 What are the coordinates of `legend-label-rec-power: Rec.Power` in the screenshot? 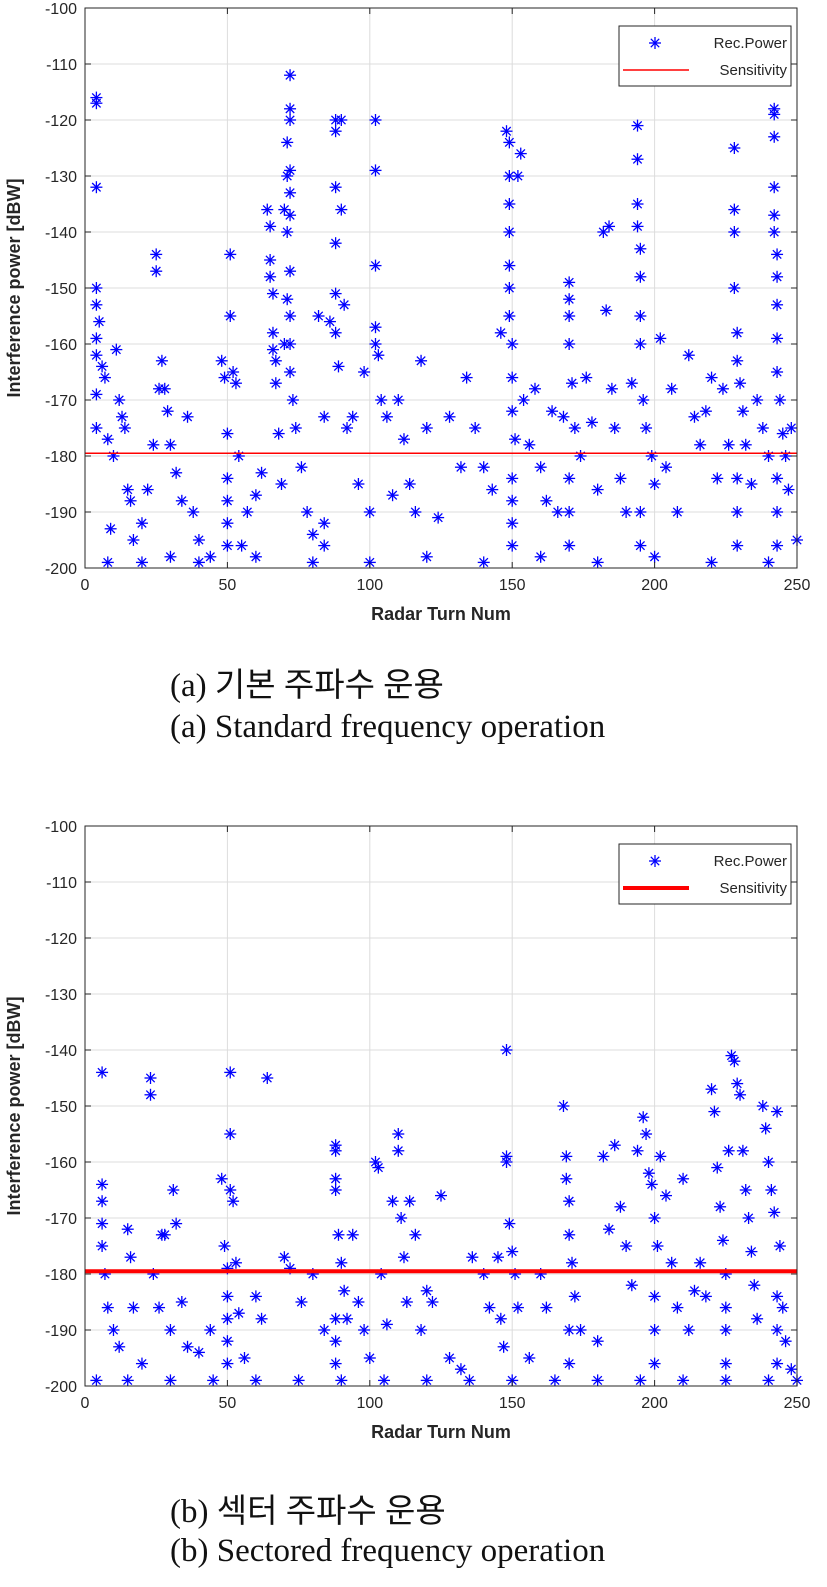 It's located at (750, 43).